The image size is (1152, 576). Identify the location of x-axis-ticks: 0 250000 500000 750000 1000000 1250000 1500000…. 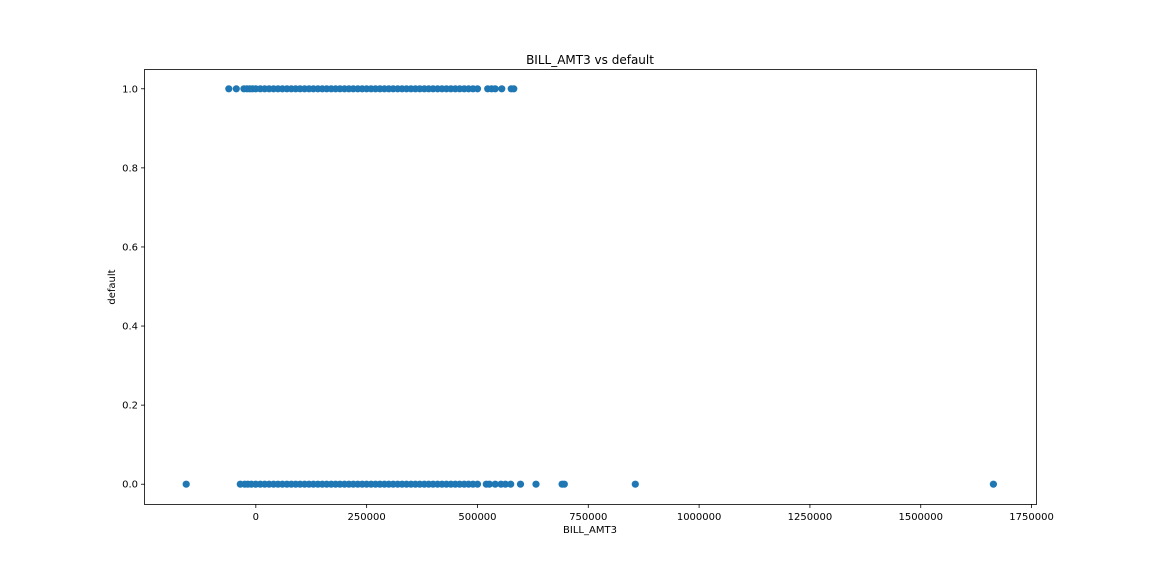
(653, 513).